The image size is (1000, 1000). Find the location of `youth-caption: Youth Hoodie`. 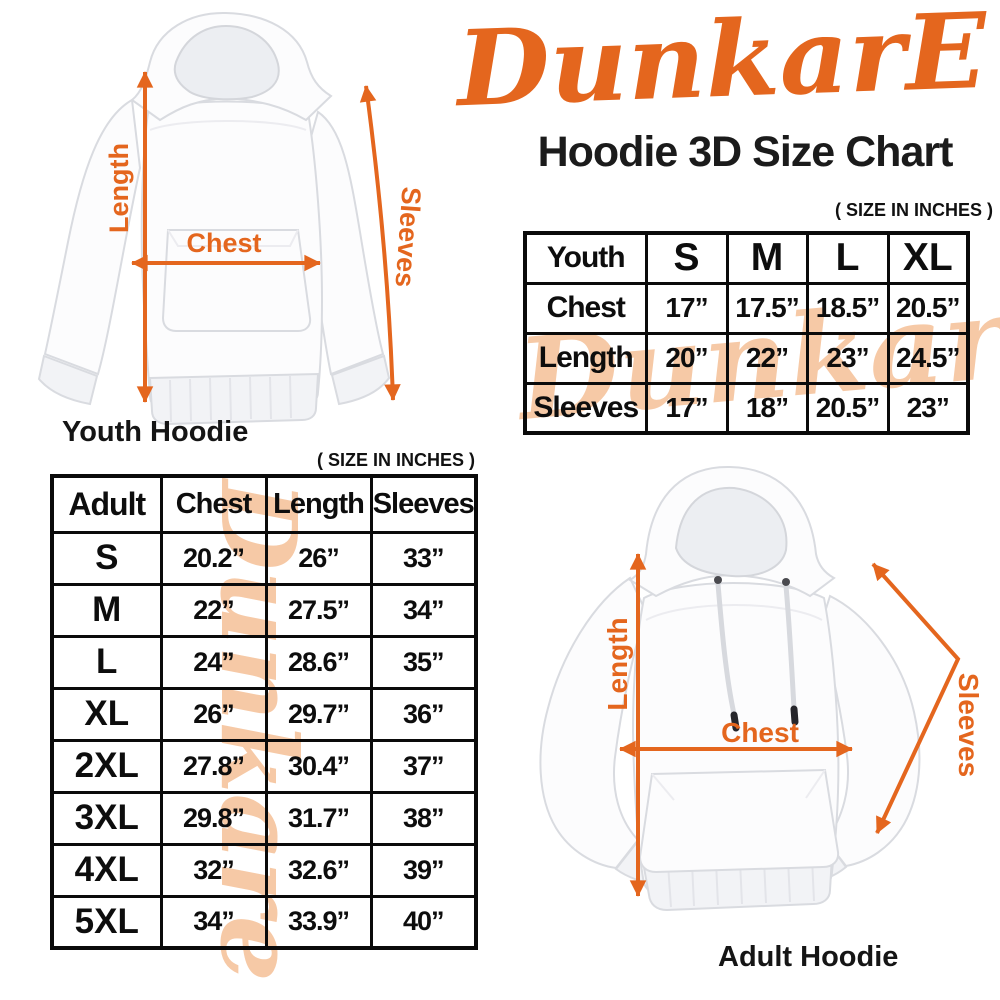

youth-caption: Youth Hoodie is located at coordinates (155, 432).